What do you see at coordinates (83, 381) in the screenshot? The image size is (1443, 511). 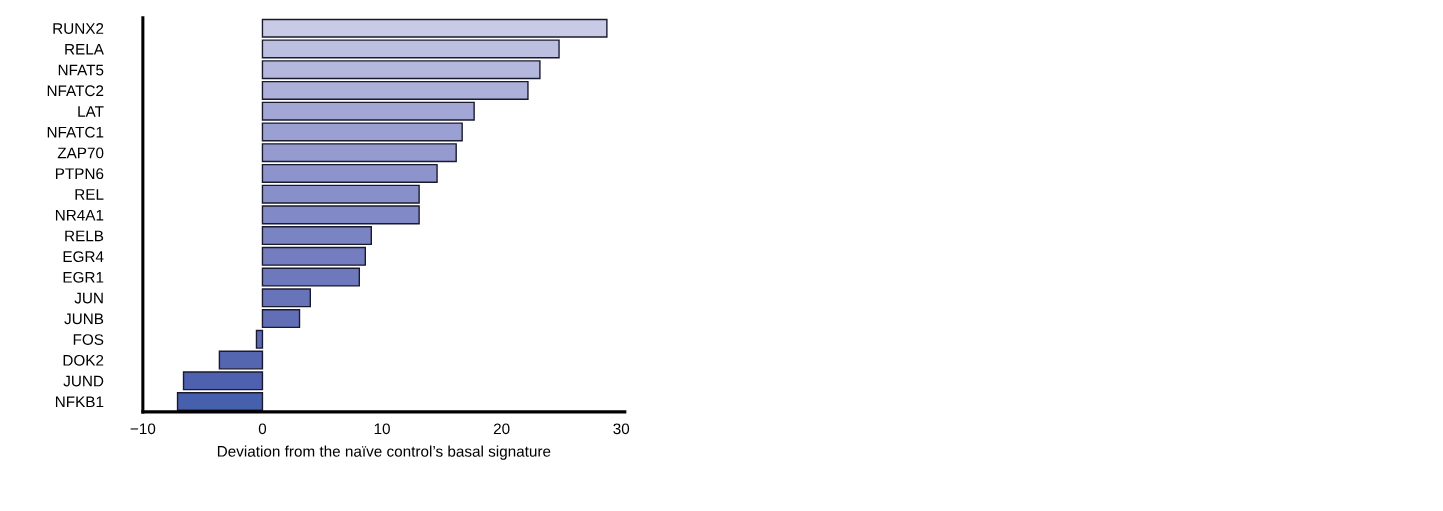 I see `y-tick-label: JUND` at bounding box center [83, 381].